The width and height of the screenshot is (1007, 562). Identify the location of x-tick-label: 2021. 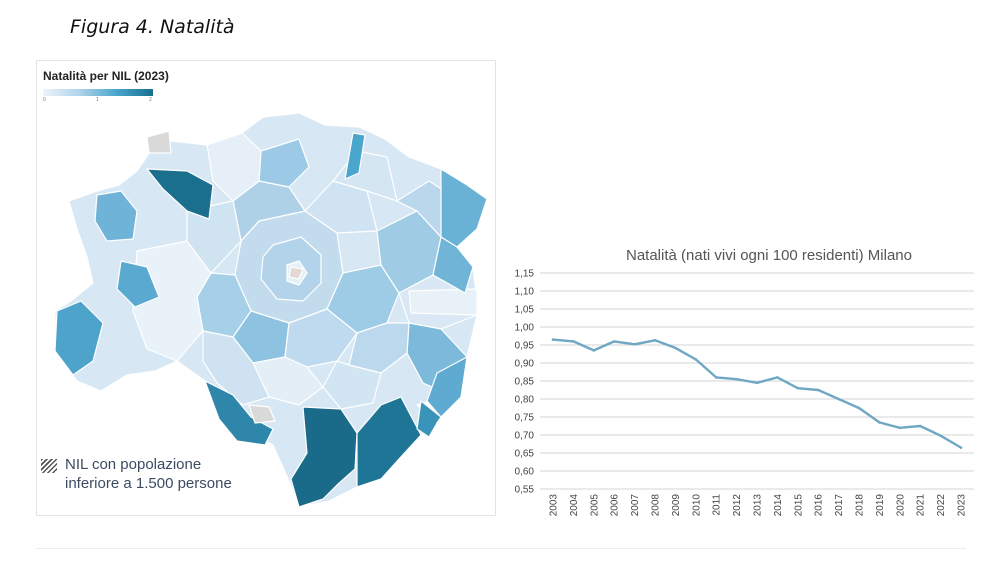
(921, 505).